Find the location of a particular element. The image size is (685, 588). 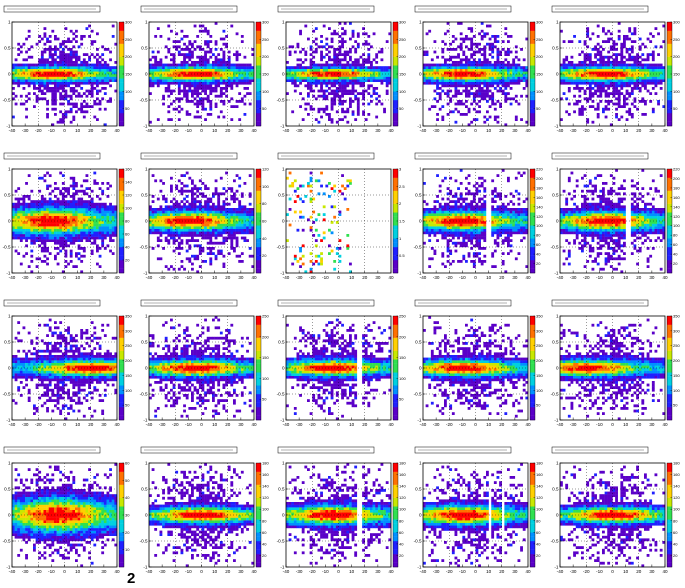

y-tick-label: 0 is located at coordinates (420, 74).